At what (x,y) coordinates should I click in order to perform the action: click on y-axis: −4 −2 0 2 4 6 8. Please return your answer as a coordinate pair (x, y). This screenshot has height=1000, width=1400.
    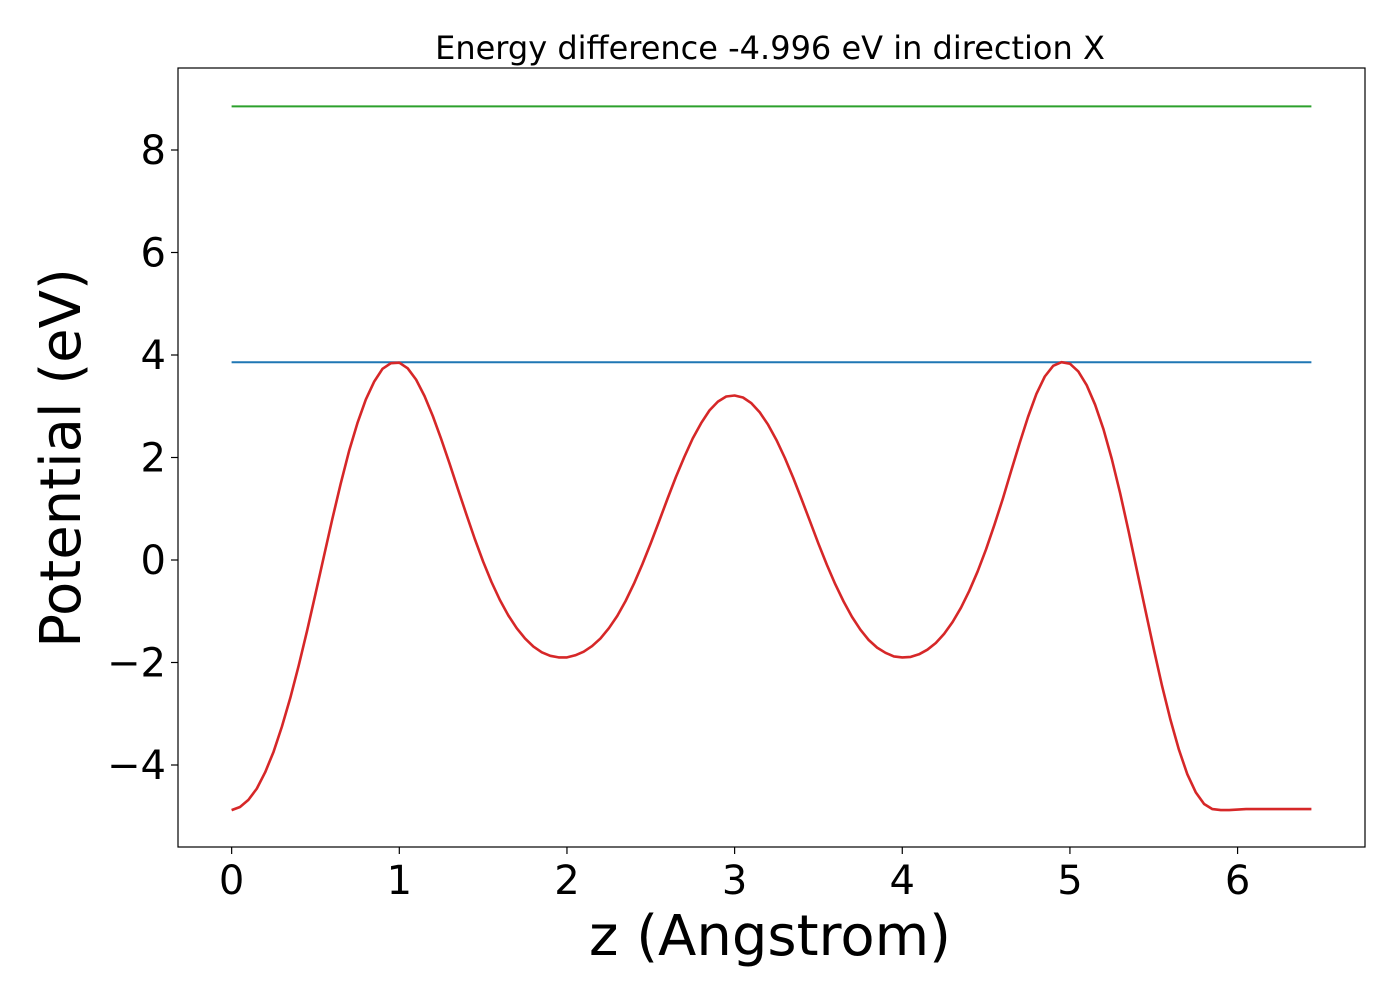
    Looking at the image, I should click on (142, 458).